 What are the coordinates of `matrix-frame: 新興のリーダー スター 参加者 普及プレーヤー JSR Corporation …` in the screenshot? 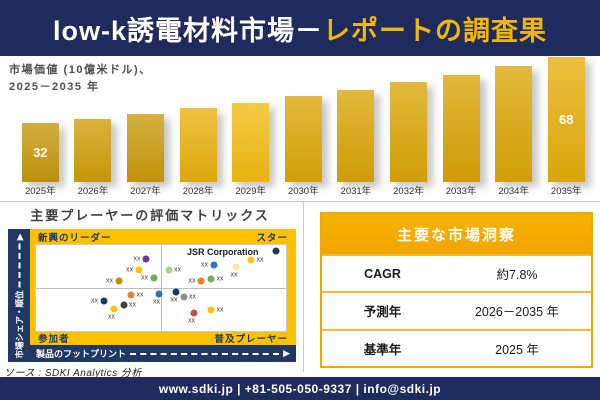 It's located at (163, 287).